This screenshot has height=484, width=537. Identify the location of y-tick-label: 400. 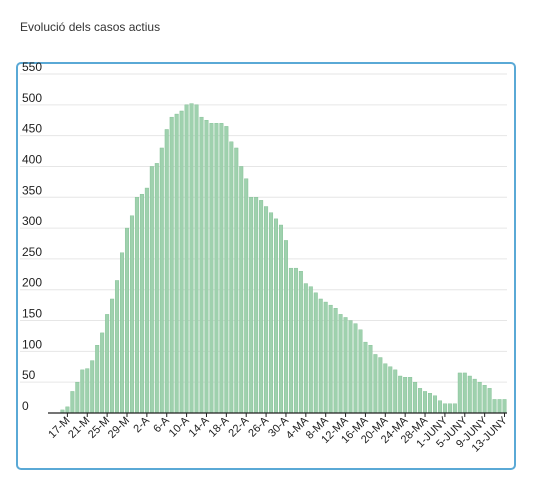
(32, 159).